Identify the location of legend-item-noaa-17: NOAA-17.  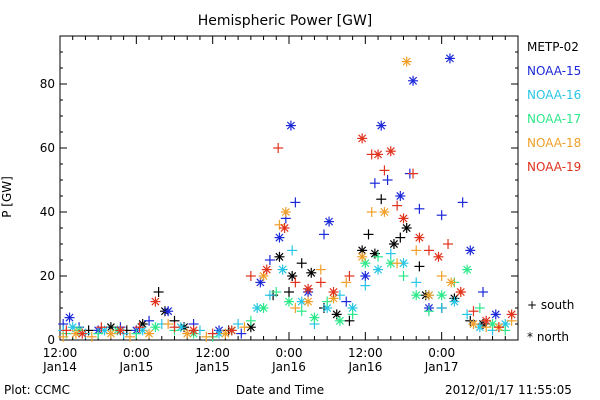
(554, 119).